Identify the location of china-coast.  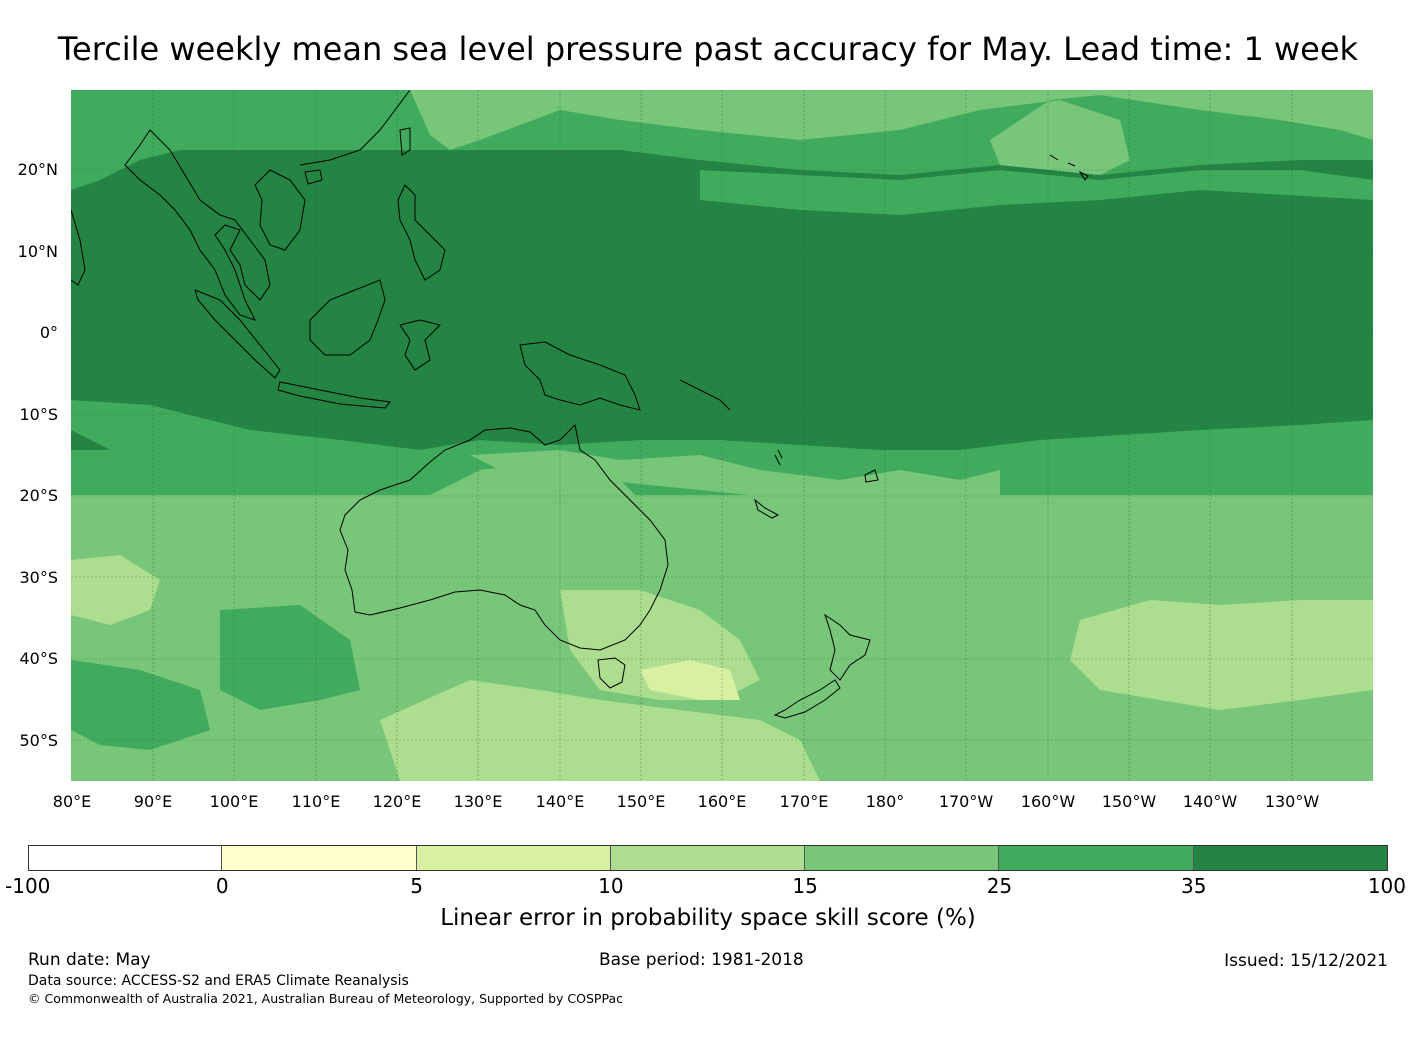
(355, 128).